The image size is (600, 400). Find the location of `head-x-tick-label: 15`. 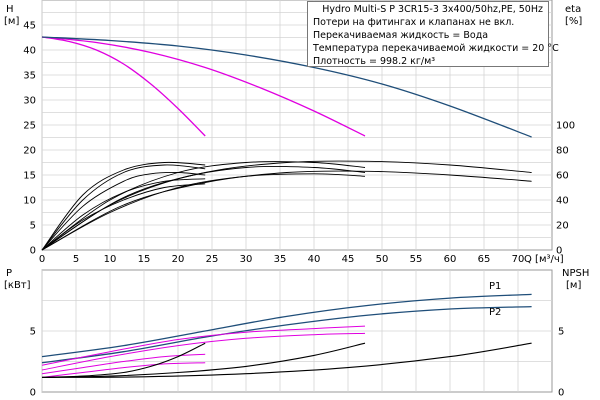

head-x-tick-label: 15 is located at coordinates (144, 259).